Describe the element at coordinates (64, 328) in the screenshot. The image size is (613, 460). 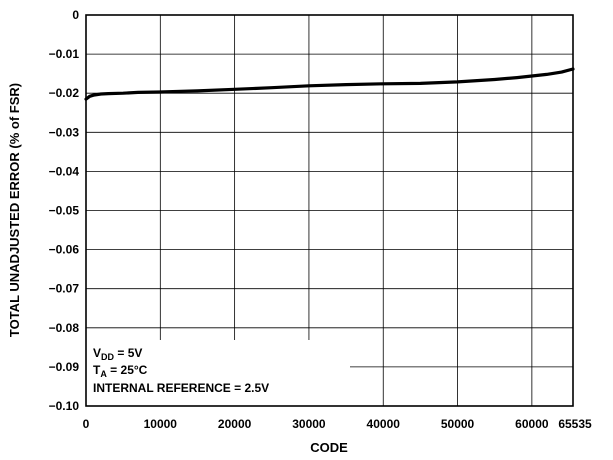
I see `y-tick-label: −0.08` at that location.